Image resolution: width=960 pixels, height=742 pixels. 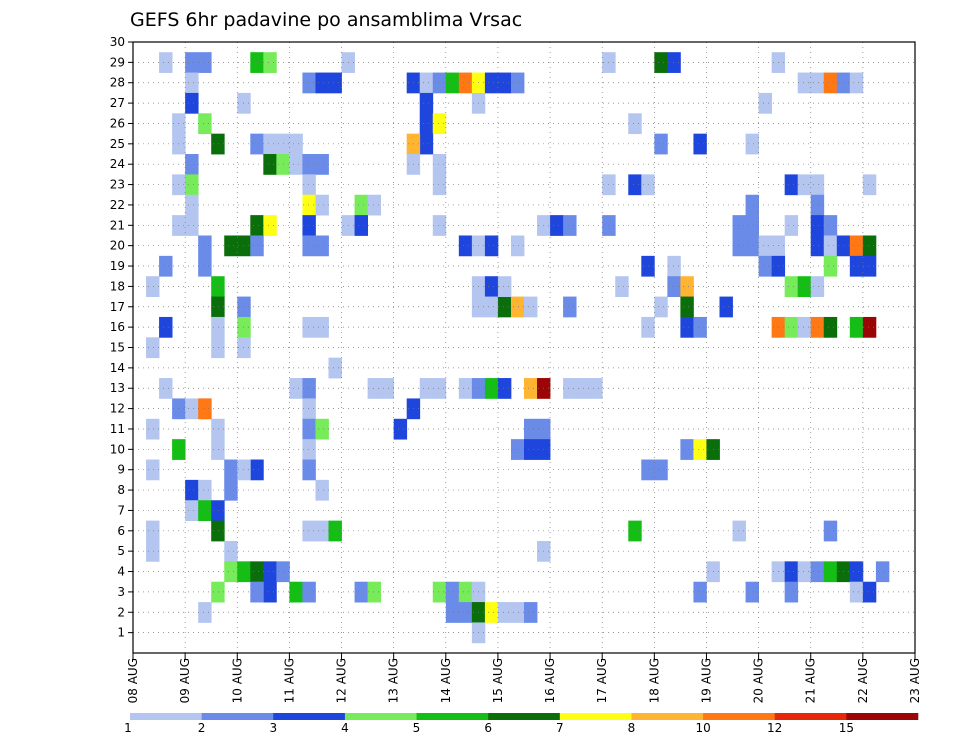 What do you see at coordinates (846, 728) in the screenshot?
I see `colorbar-label: 15` at bounding box center [846, 728].